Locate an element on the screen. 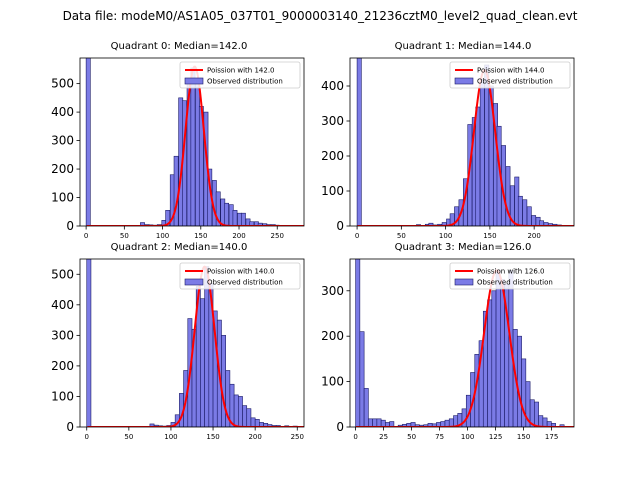 This screenshot has width=640, height=480. x-tick-label: 125 is located at coordinates (495, 437).